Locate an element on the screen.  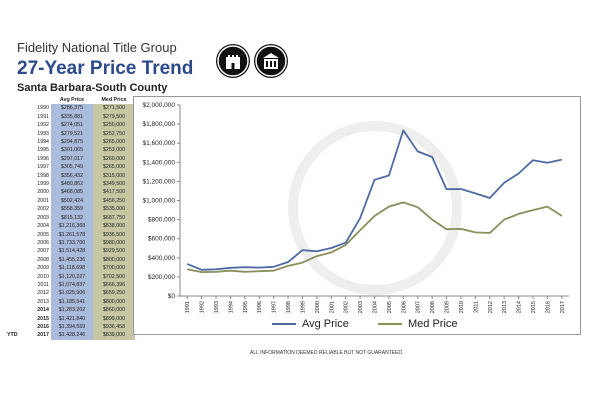
table-row: 1999 $480,862 $349,500 is located at coordinates (70, 184).